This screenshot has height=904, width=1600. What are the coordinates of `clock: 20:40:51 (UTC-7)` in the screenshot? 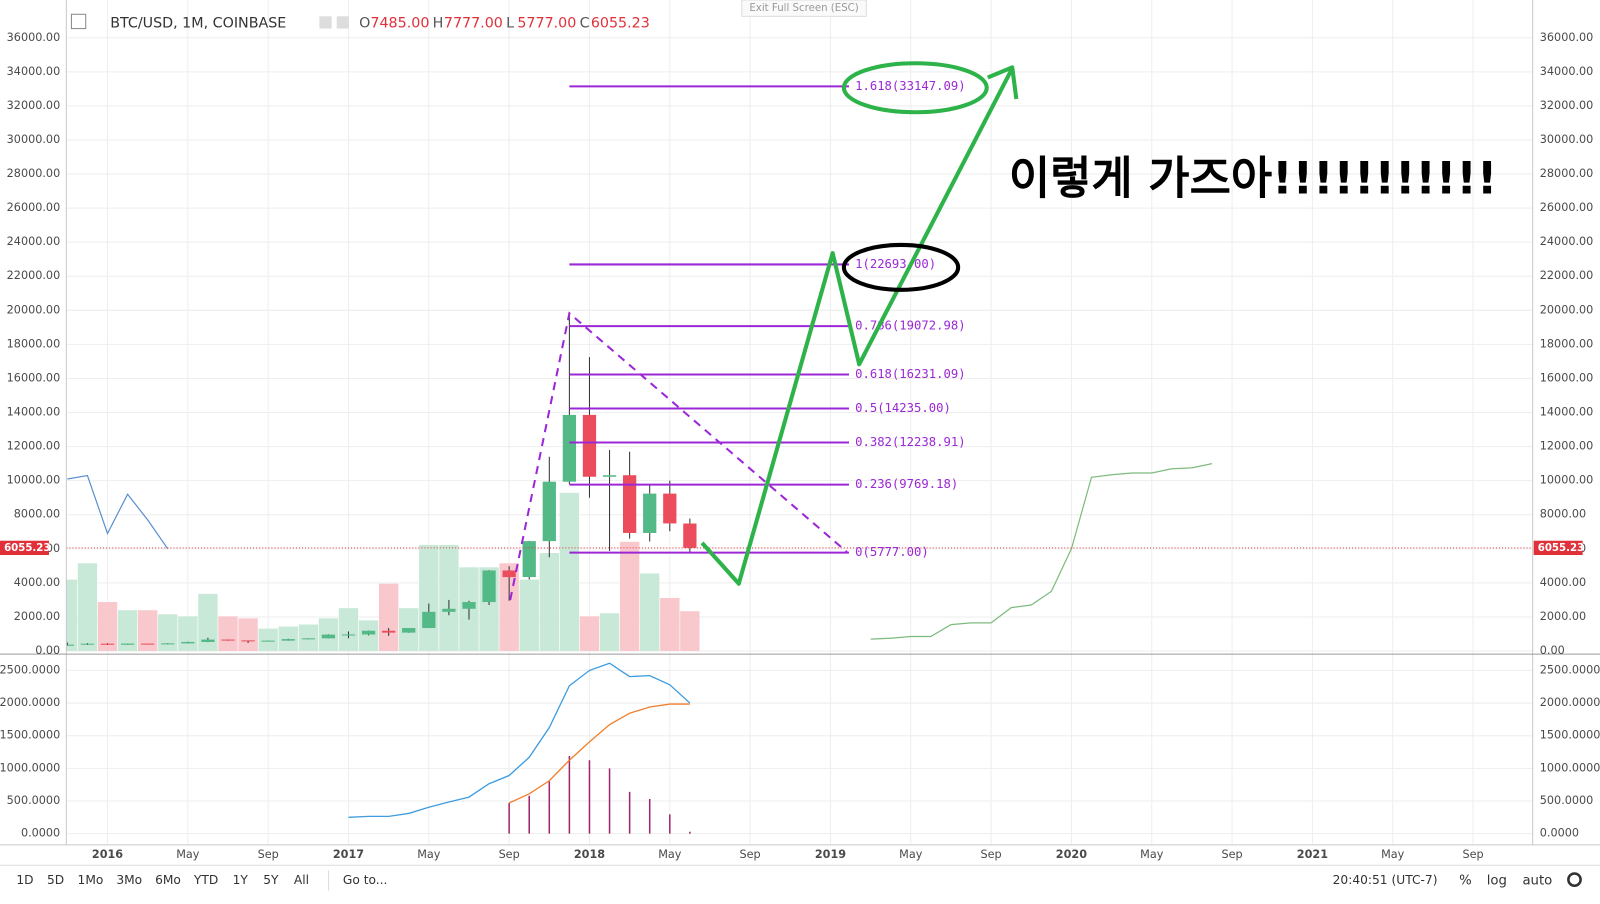 It's located at (1385, 880).